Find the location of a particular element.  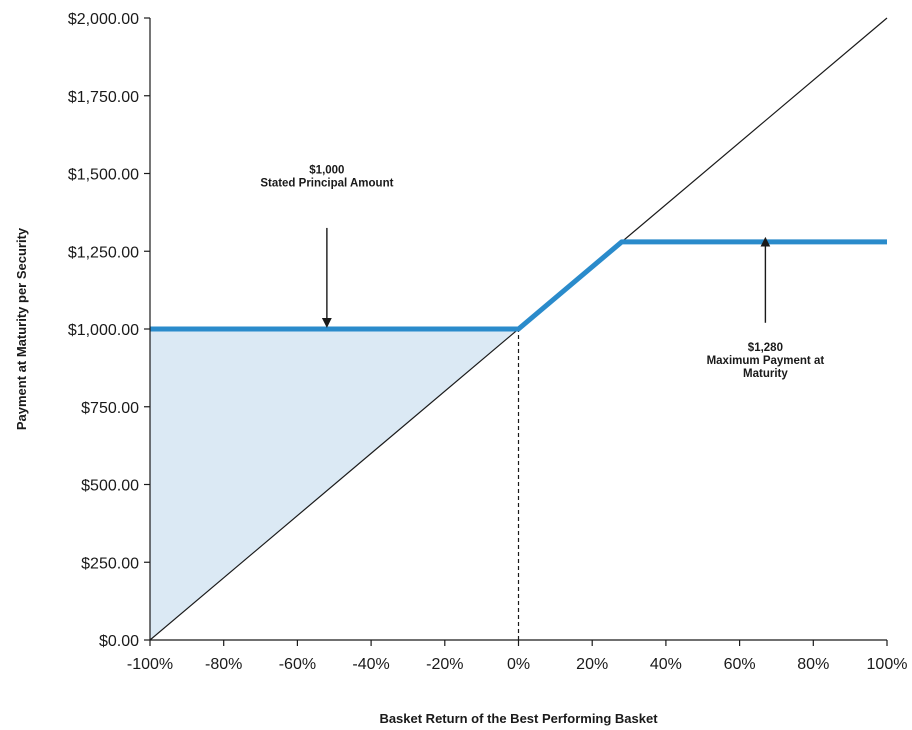

y-tick-label: $250.00 is located at coordinates (110, 563).